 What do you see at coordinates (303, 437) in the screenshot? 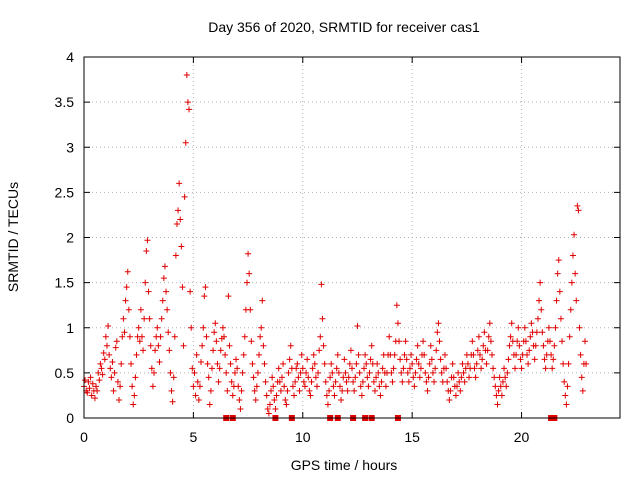
I see `x-tick-label: 10` at bounding box center [303, 437].